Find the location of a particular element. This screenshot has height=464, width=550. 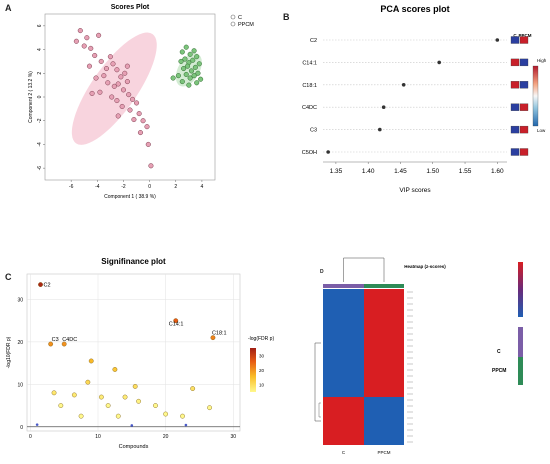

y-tick-label: 0 is located at coordinates (21, 428).